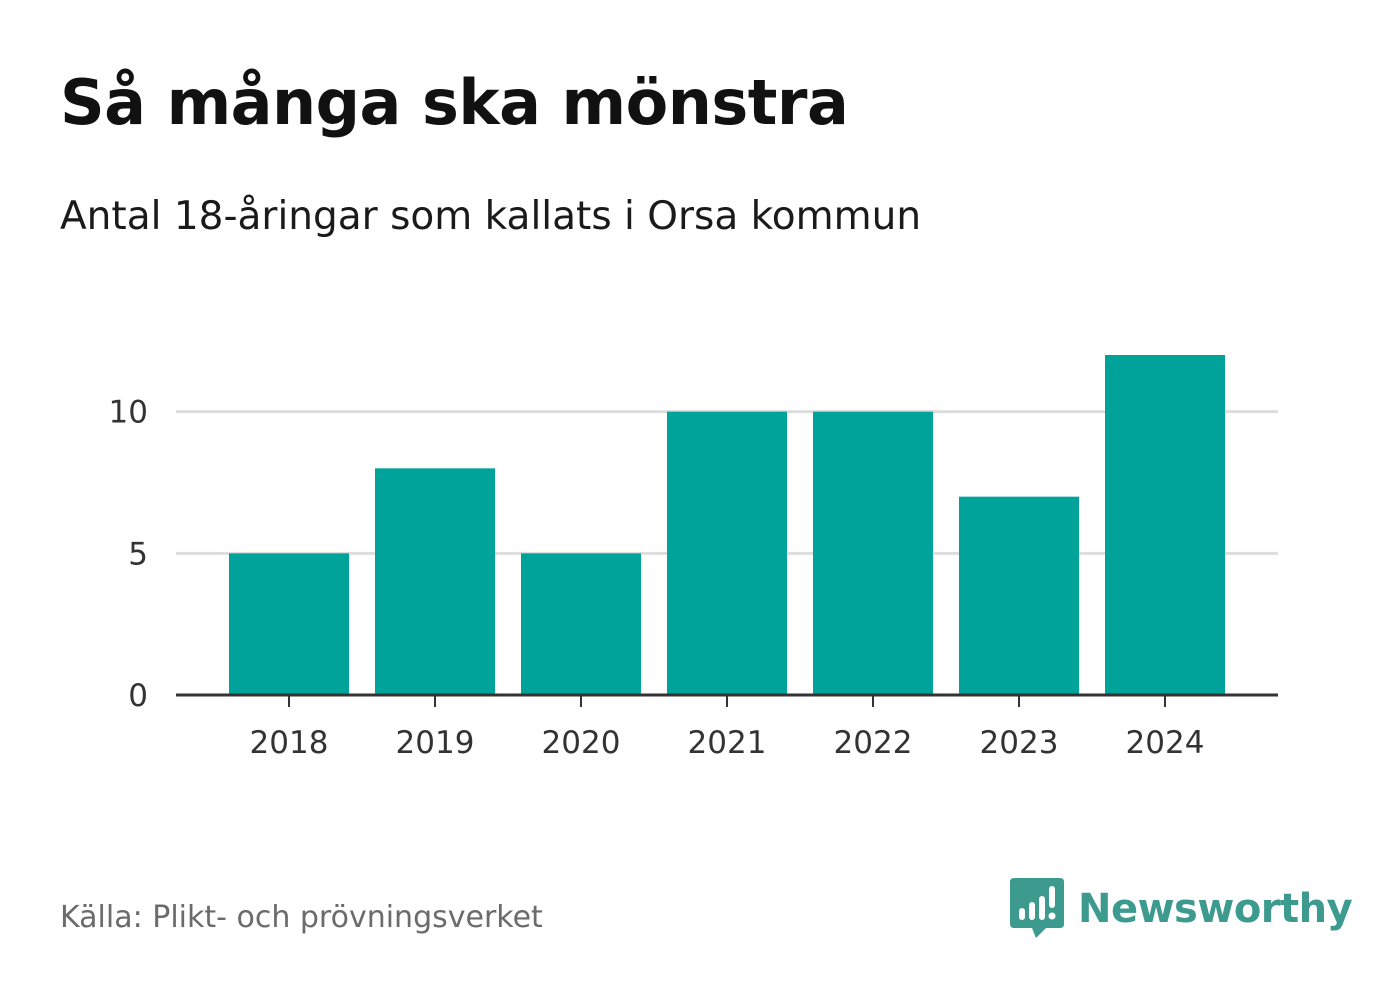 This screenshot has height=999, width=1382. What do you see at coordinates (1037, 908) in the screenshot?
I see `bar-chart-icon` at bounding box center [1037, 908].